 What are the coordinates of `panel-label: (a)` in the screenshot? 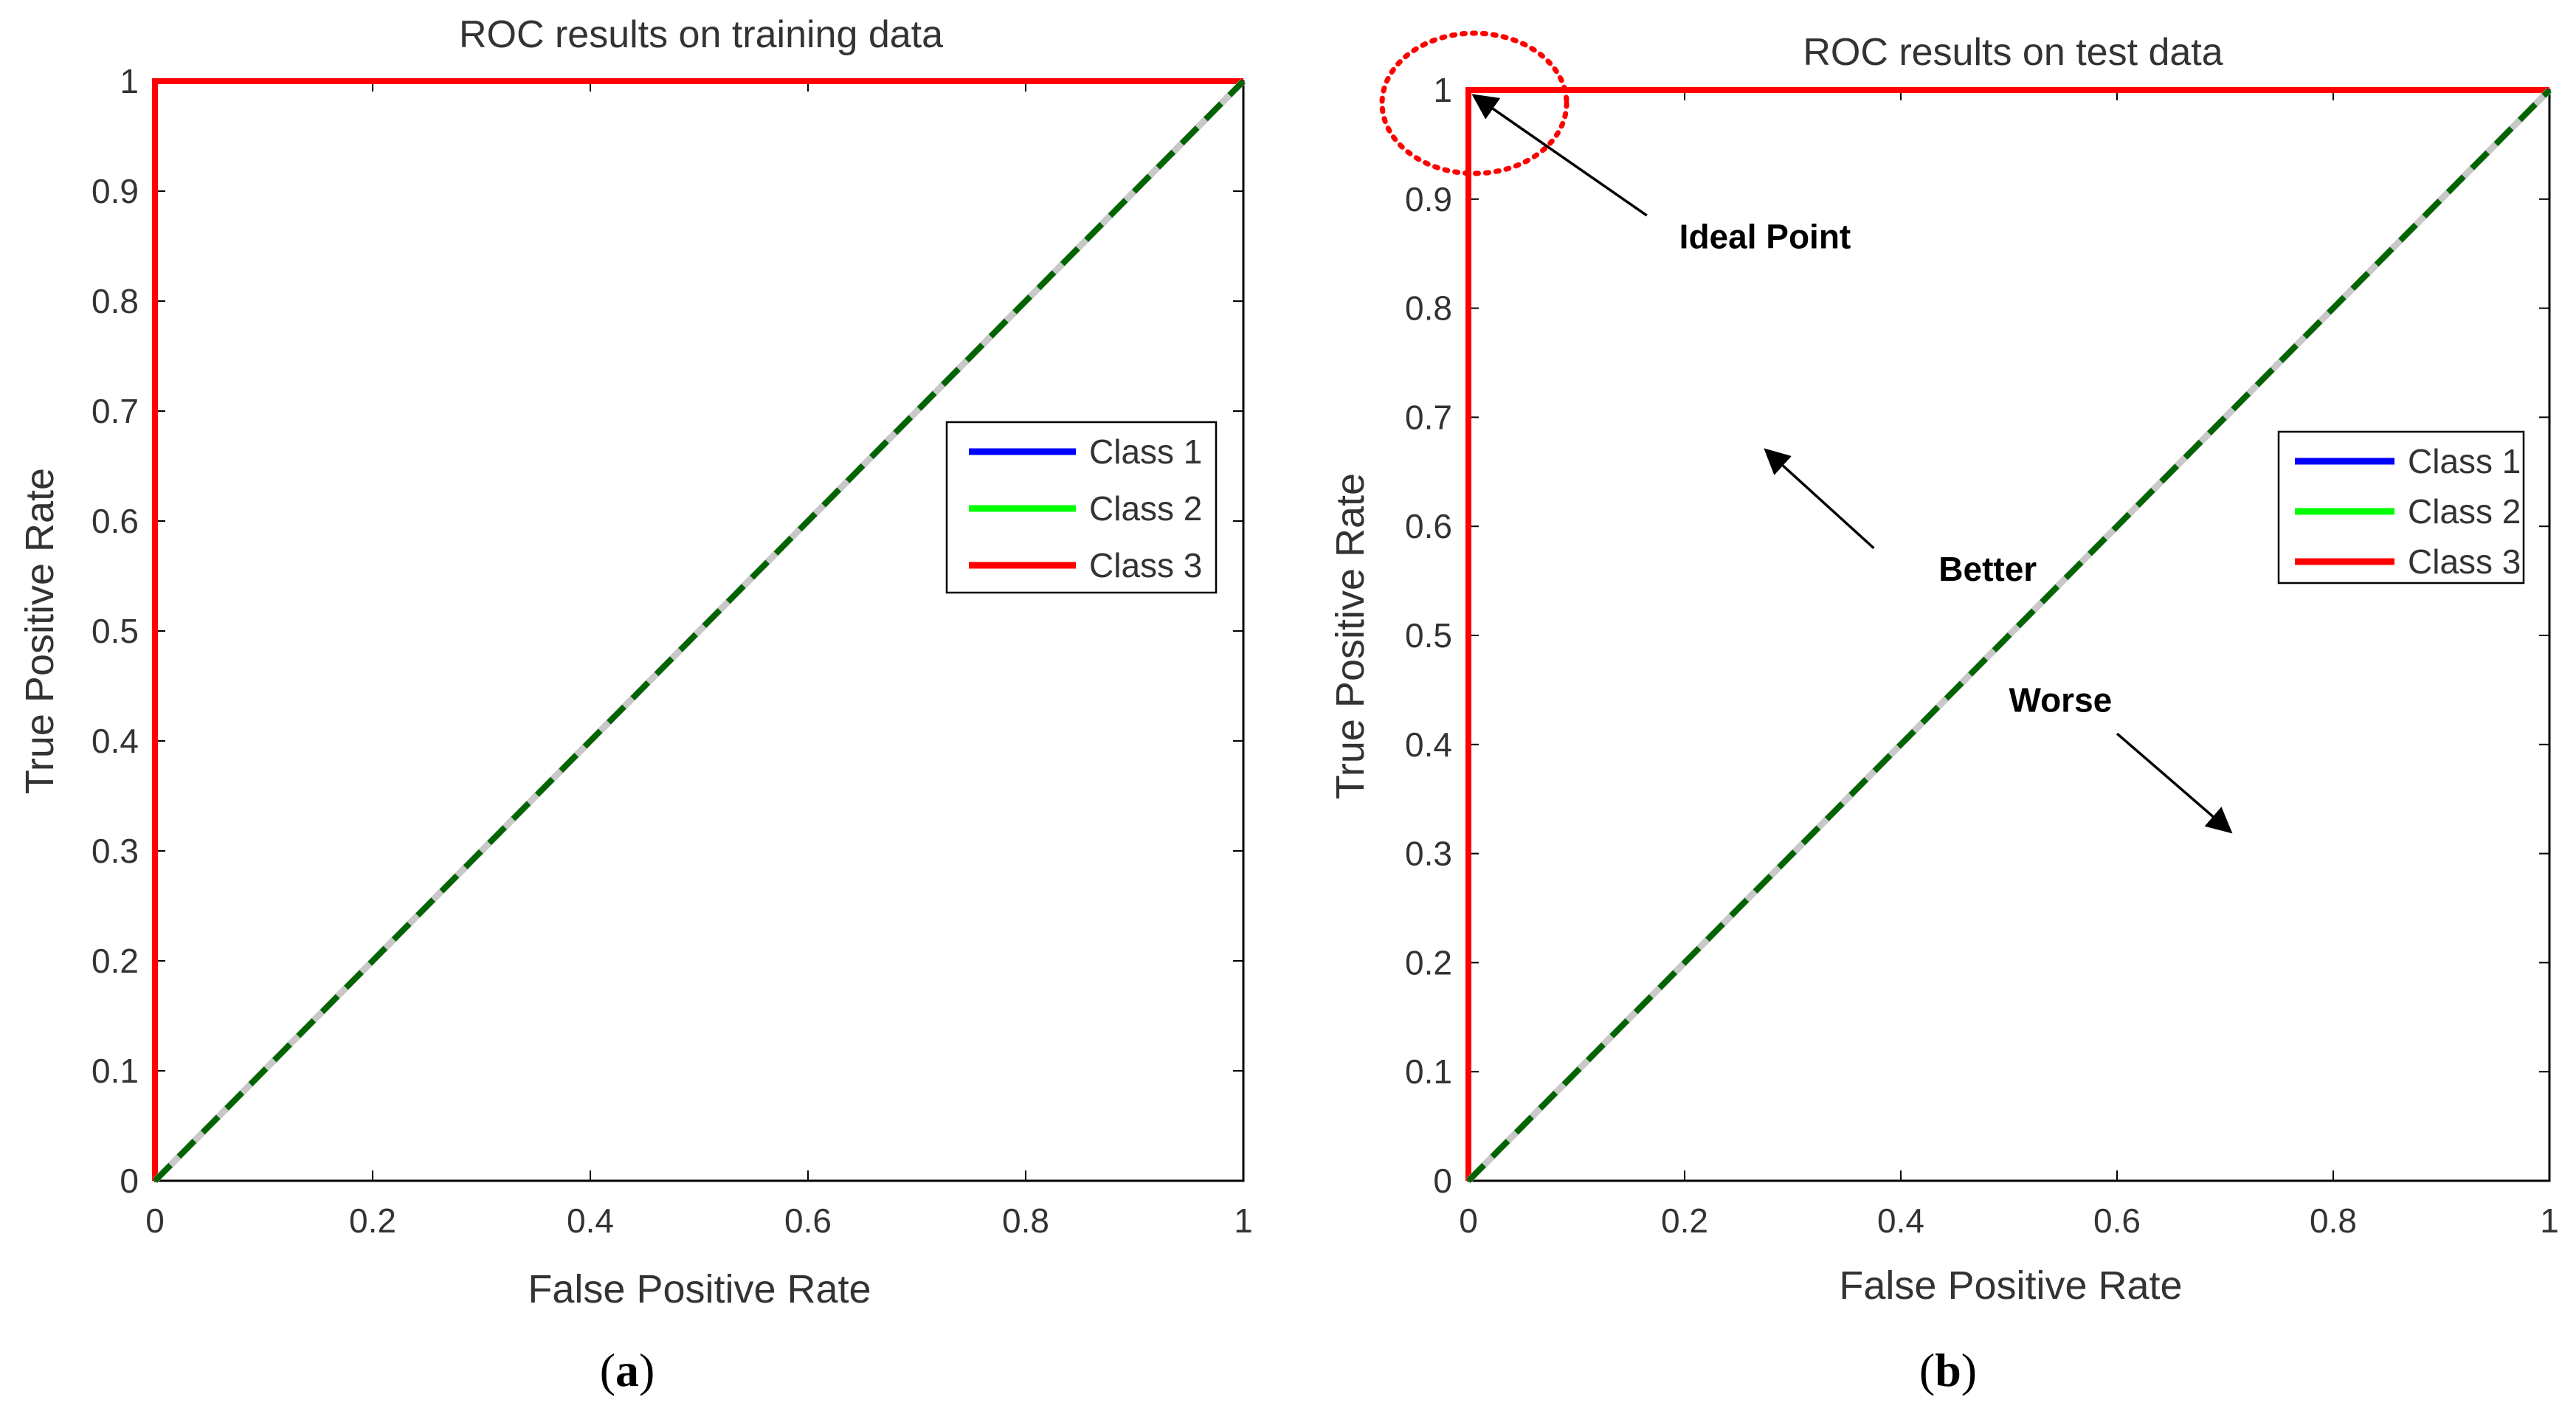 It's located at (627, 1370).